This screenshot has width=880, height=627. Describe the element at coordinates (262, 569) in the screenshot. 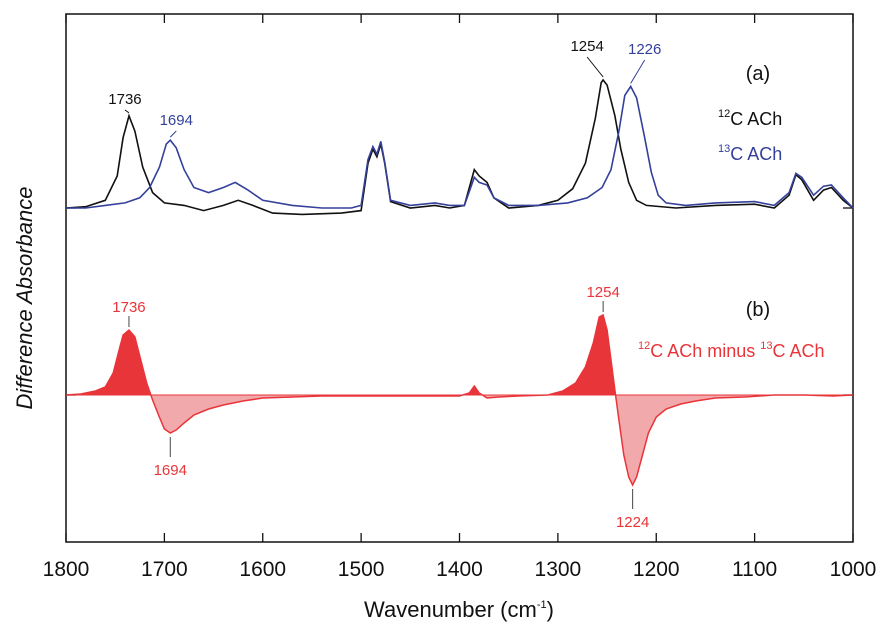

I see `x-tick-label: 1600` at that location.